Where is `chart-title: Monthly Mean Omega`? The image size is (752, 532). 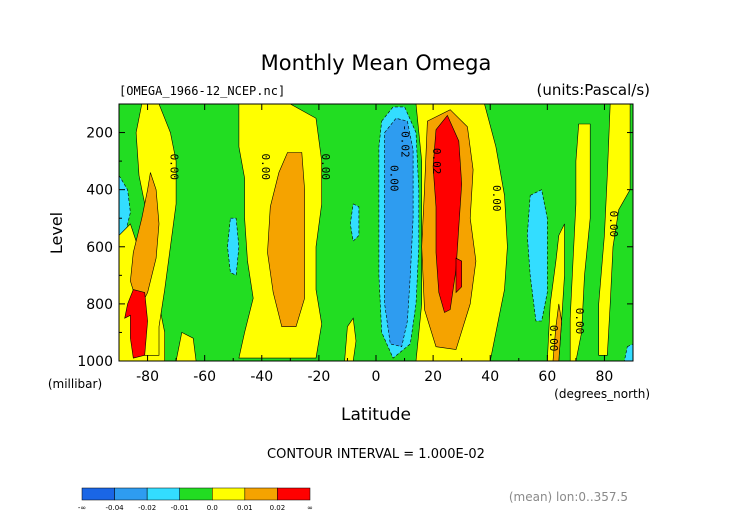
chart-title: Monthly Mean Omega is located at coordinates (376, 63).